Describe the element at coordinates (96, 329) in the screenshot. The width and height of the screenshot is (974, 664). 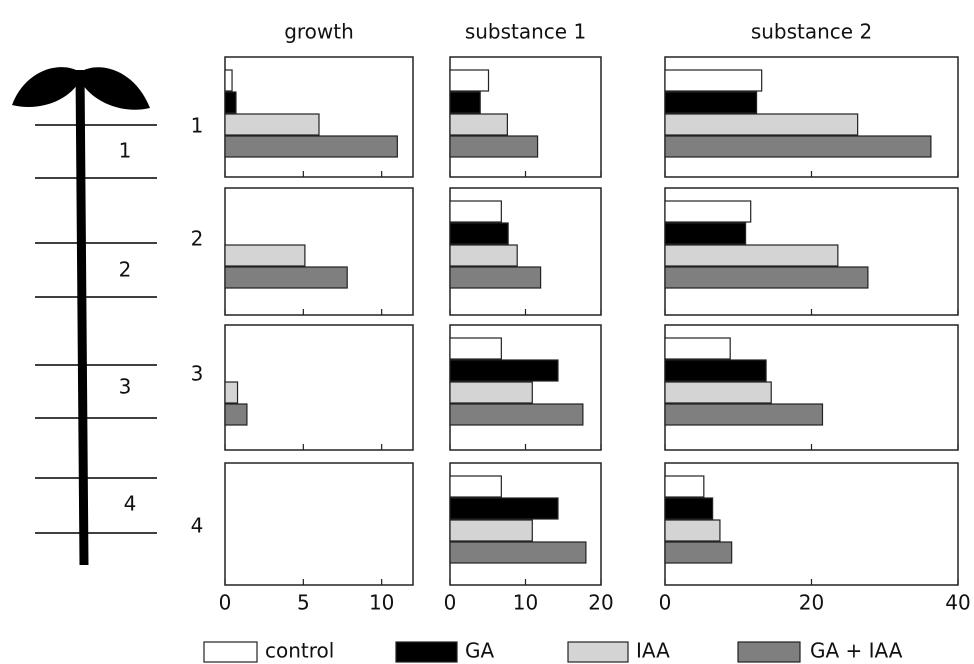
I see `segment-lines` at that location.